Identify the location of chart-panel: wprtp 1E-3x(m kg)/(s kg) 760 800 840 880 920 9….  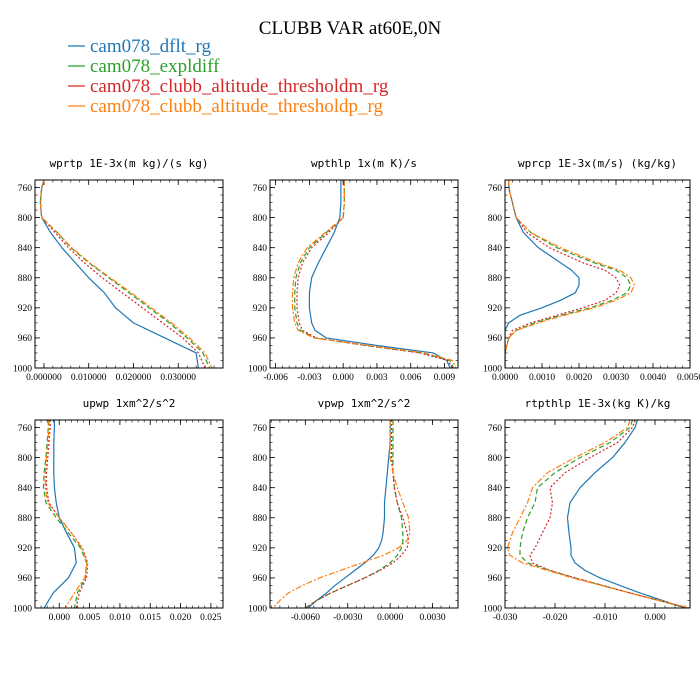
(118, 270).